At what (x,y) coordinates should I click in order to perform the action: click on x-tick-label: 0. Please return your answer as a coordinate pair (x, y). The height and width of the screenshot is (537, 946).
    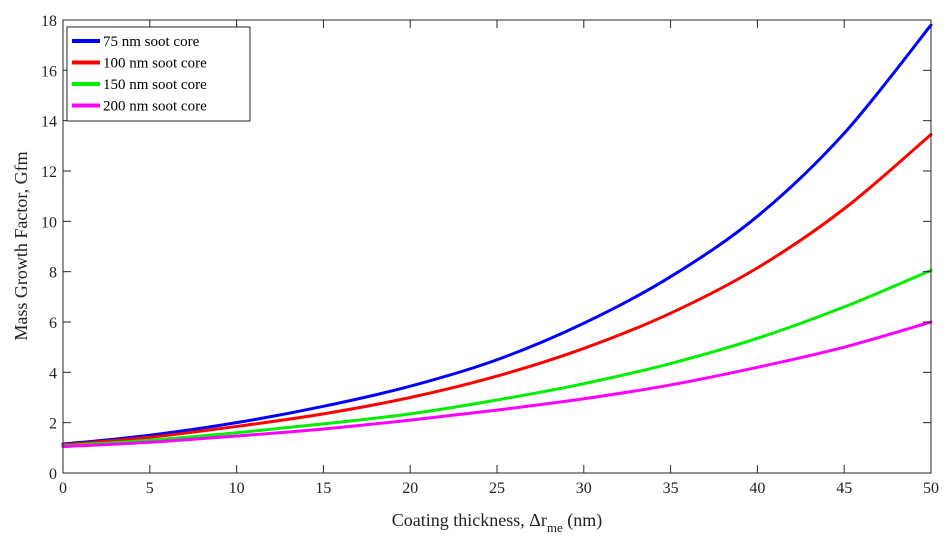
    Looking at the image, I should click on (63, 488).